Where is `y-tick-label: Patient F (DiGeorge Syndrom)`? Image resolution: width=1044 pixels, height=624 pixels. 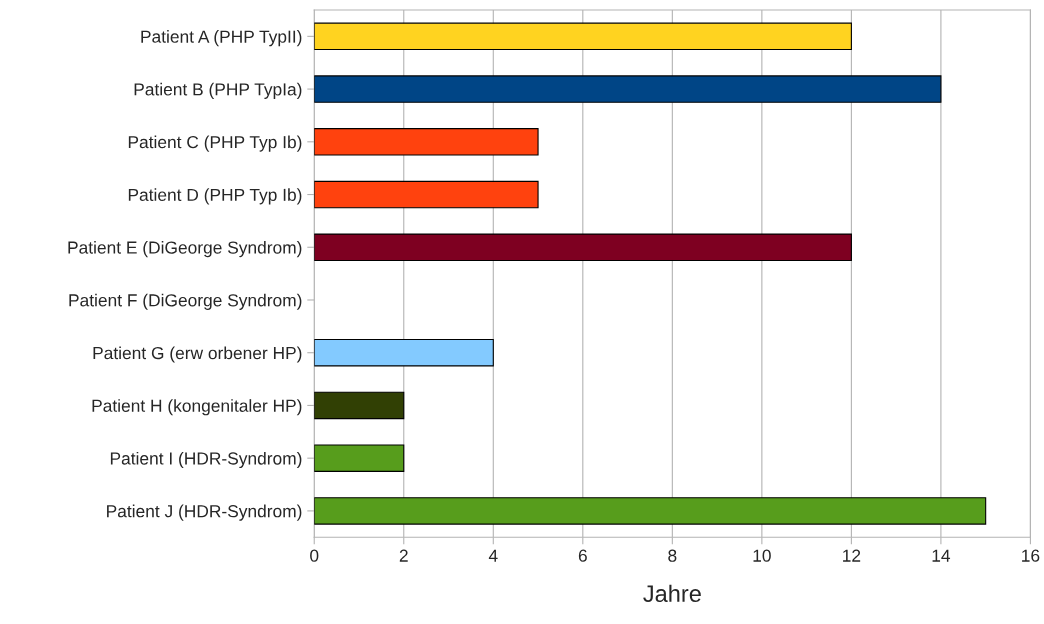 y-tick-label: Patient F (DiGeorge Syndrom) is located at coordinates (185, 301).